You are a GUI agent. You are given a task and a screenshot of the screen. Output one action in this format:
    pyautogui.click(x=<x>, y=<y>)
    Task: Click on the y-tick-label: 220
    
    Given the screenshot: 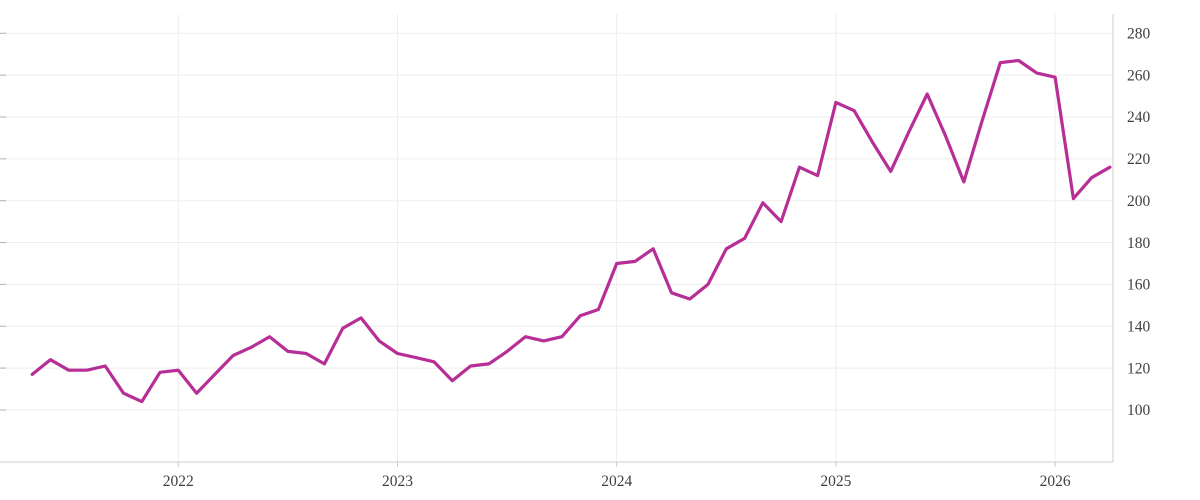 What is the action you would take?
    pyautogui.click(x=1139, y=159)
    